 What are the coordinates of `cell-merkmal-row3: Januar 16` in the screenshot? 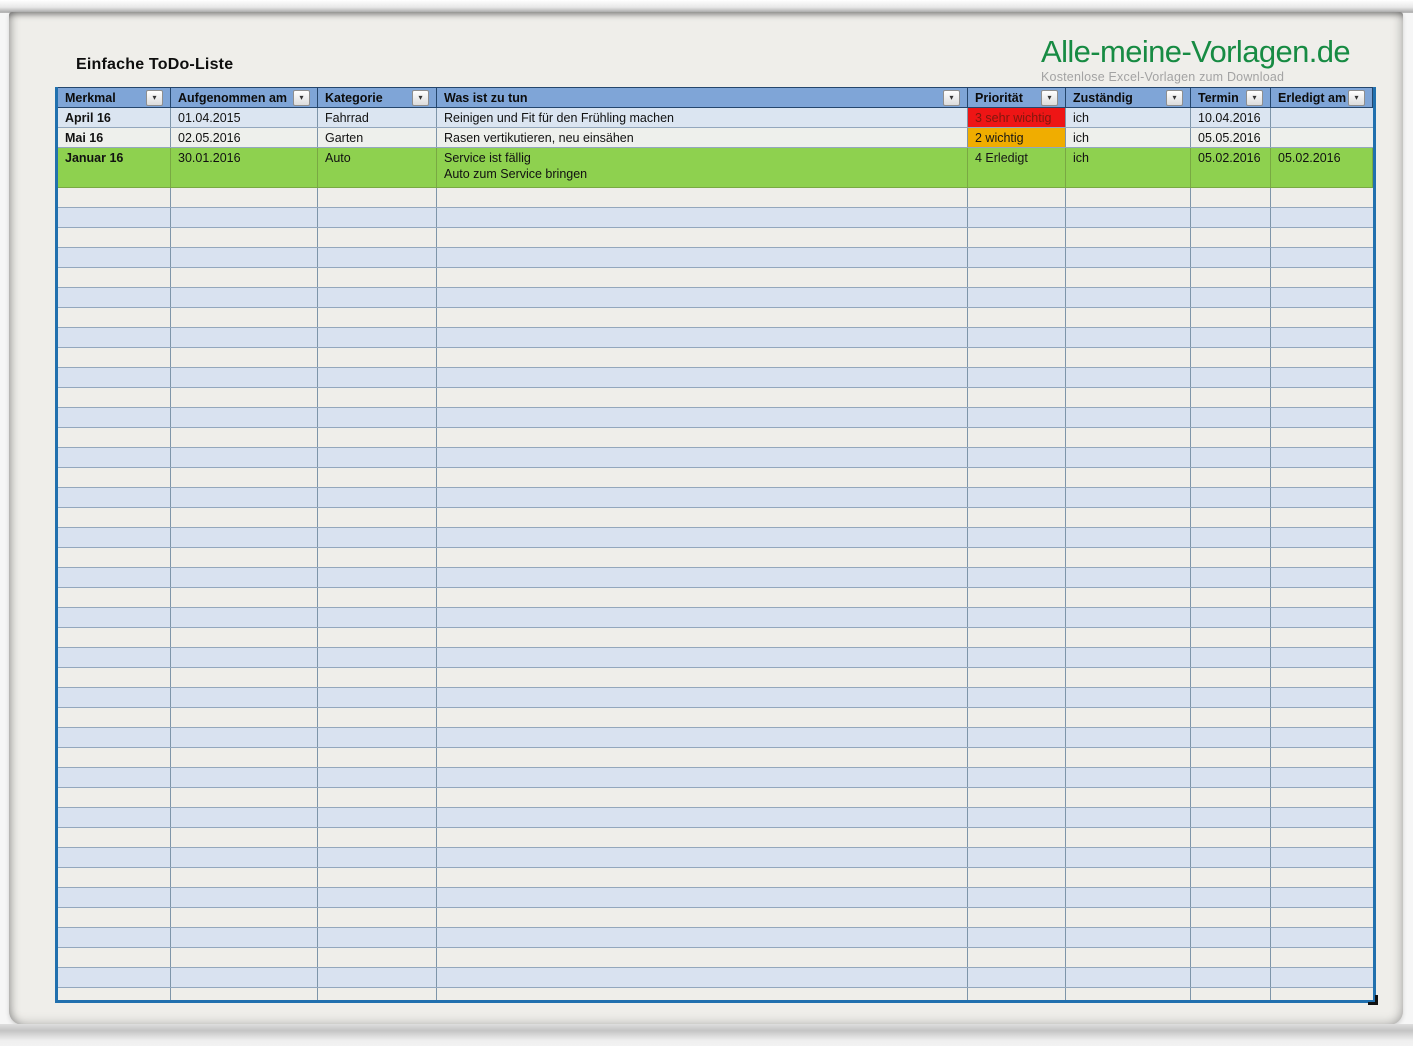 It's located at (114, 167).